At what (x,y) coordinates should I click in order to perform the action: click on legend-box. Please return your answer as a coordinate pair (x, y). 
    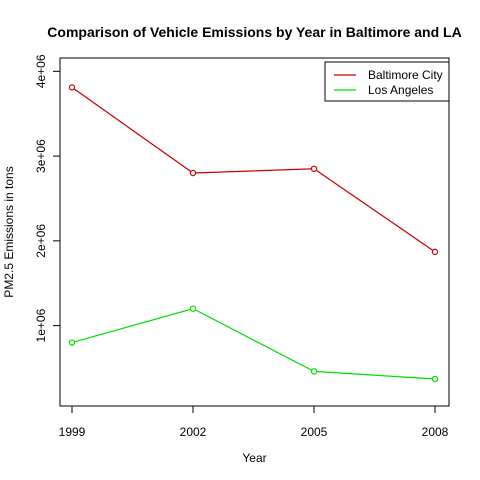
    Looking at the image, I should click on (387, 81).